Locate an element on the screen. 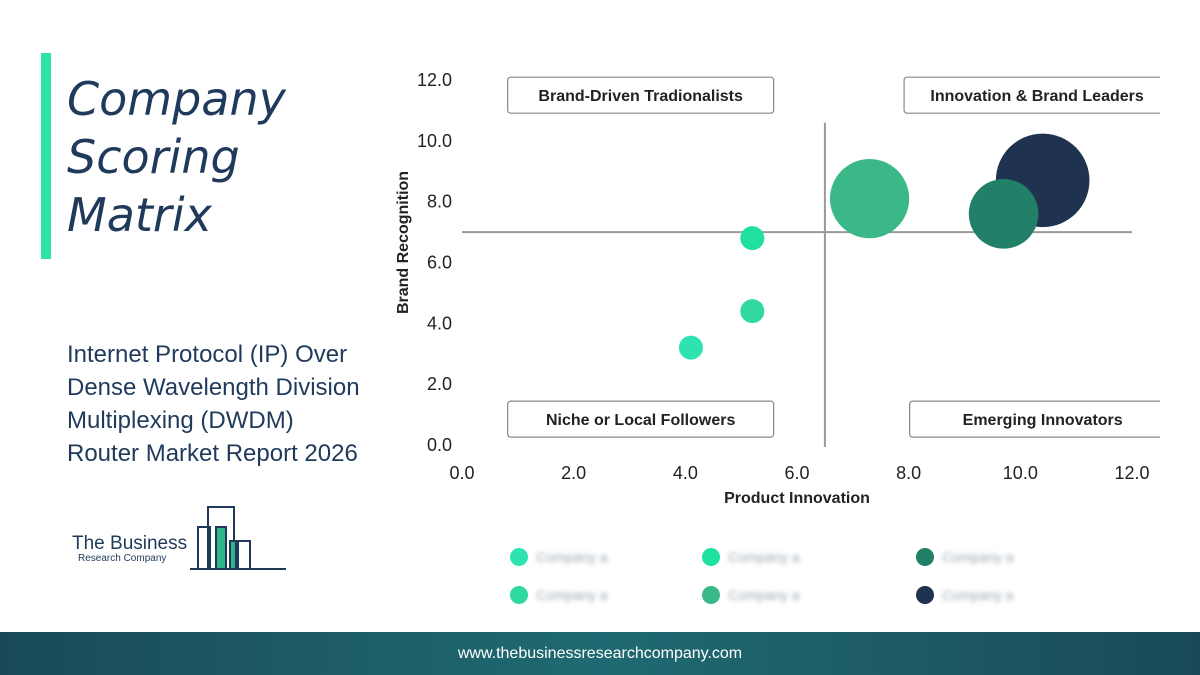 The width and height of the screenshot is (1200, 675). y-tick-label: 4.0 is located at coordinates (439, 323).